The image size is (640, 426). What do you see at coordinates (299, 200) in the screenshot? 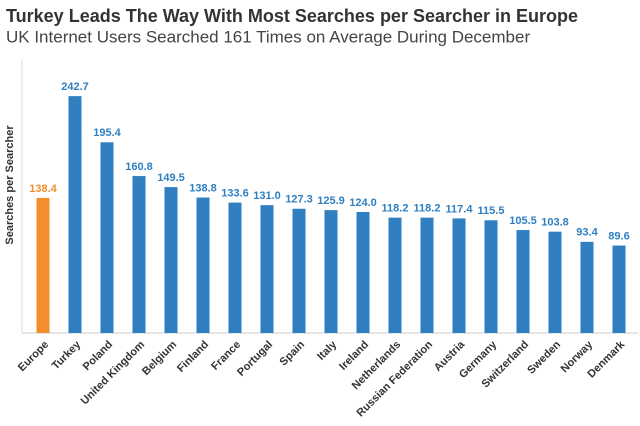
I see `value-label: 127.3` at bounding box center [299, 200].